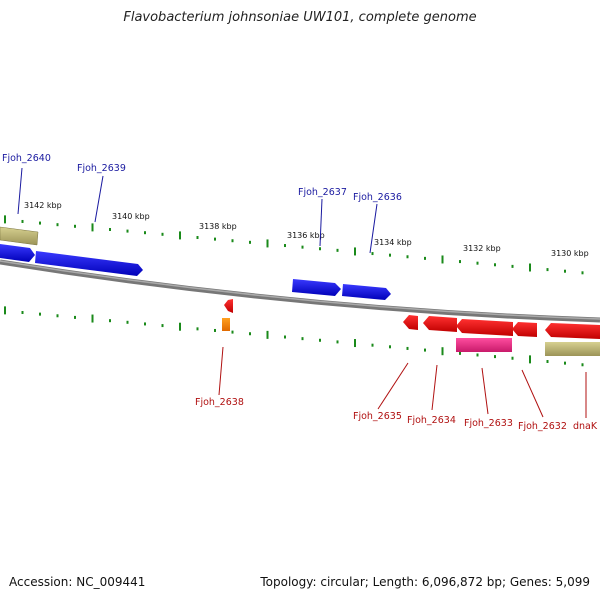 Image resolution: width=600 pixels, height=600 pixels. What do you see at coordinates (202, 178) in the screenshot?
I see `gene-labels-top: Fjoh_2640 Fjoh_2639 Fjoh_2637 Fjoh_2636` at bounding box center [202, 178].